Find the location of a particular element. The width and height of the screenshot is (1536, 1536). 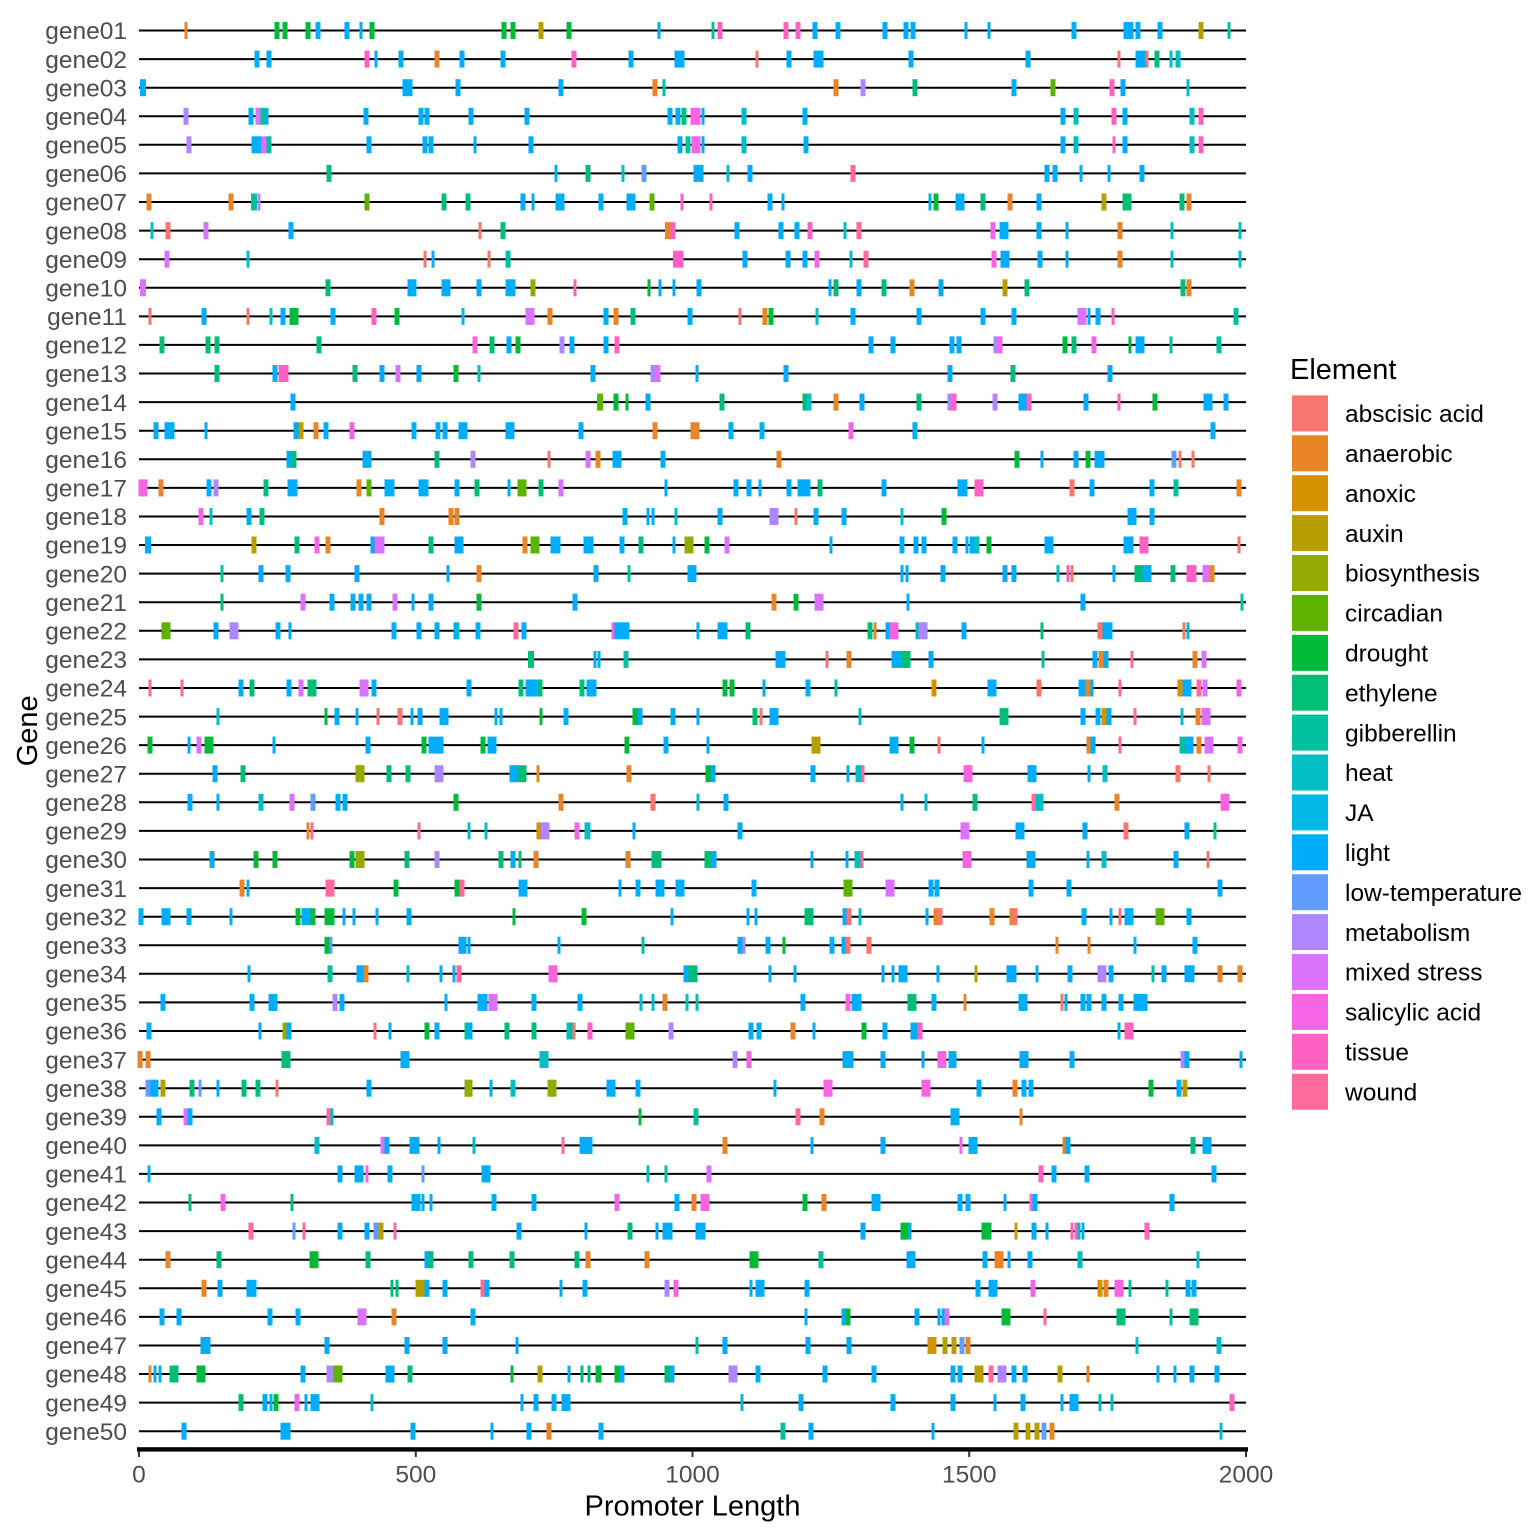

svg-text: gene27 is located at coordinates (86, 774).